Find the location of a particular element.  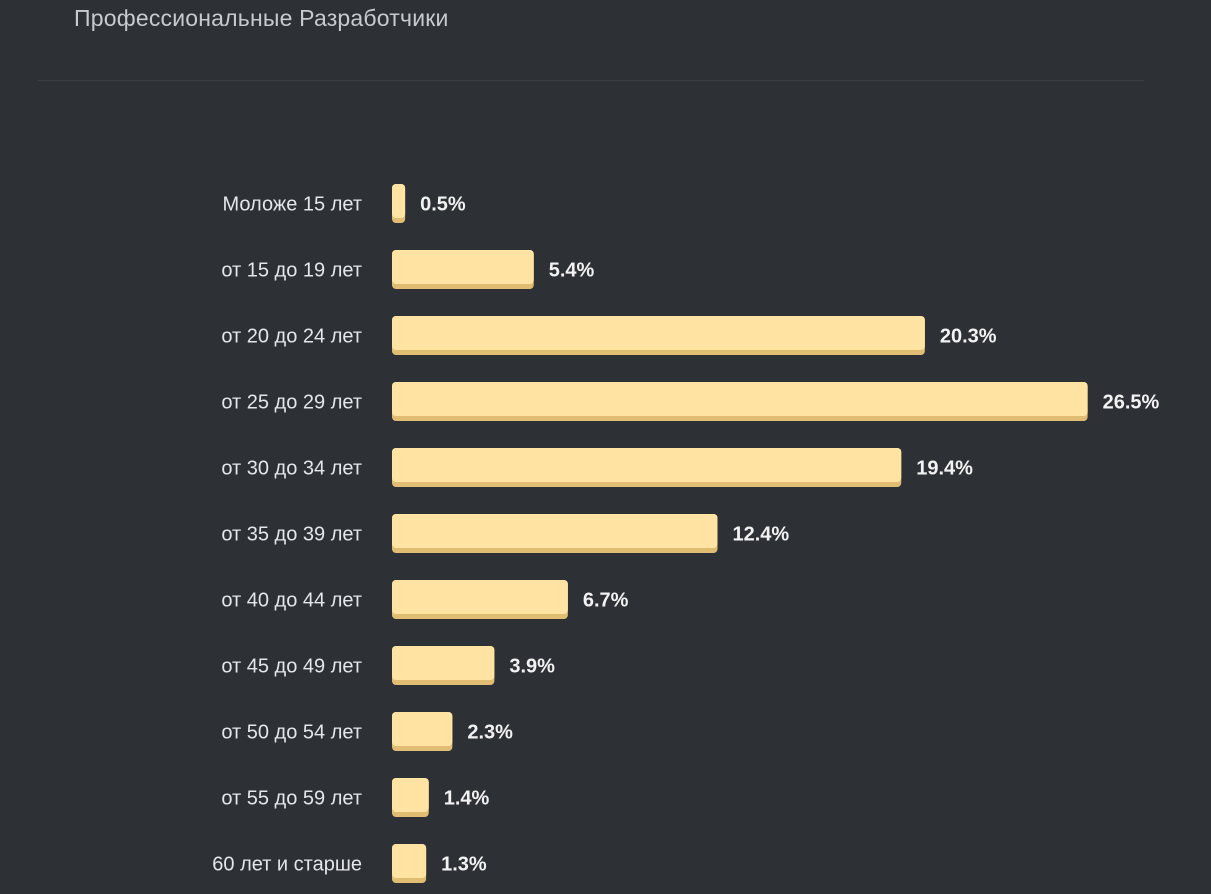

value-label: 5.4% is located at coordinates (572, 271).